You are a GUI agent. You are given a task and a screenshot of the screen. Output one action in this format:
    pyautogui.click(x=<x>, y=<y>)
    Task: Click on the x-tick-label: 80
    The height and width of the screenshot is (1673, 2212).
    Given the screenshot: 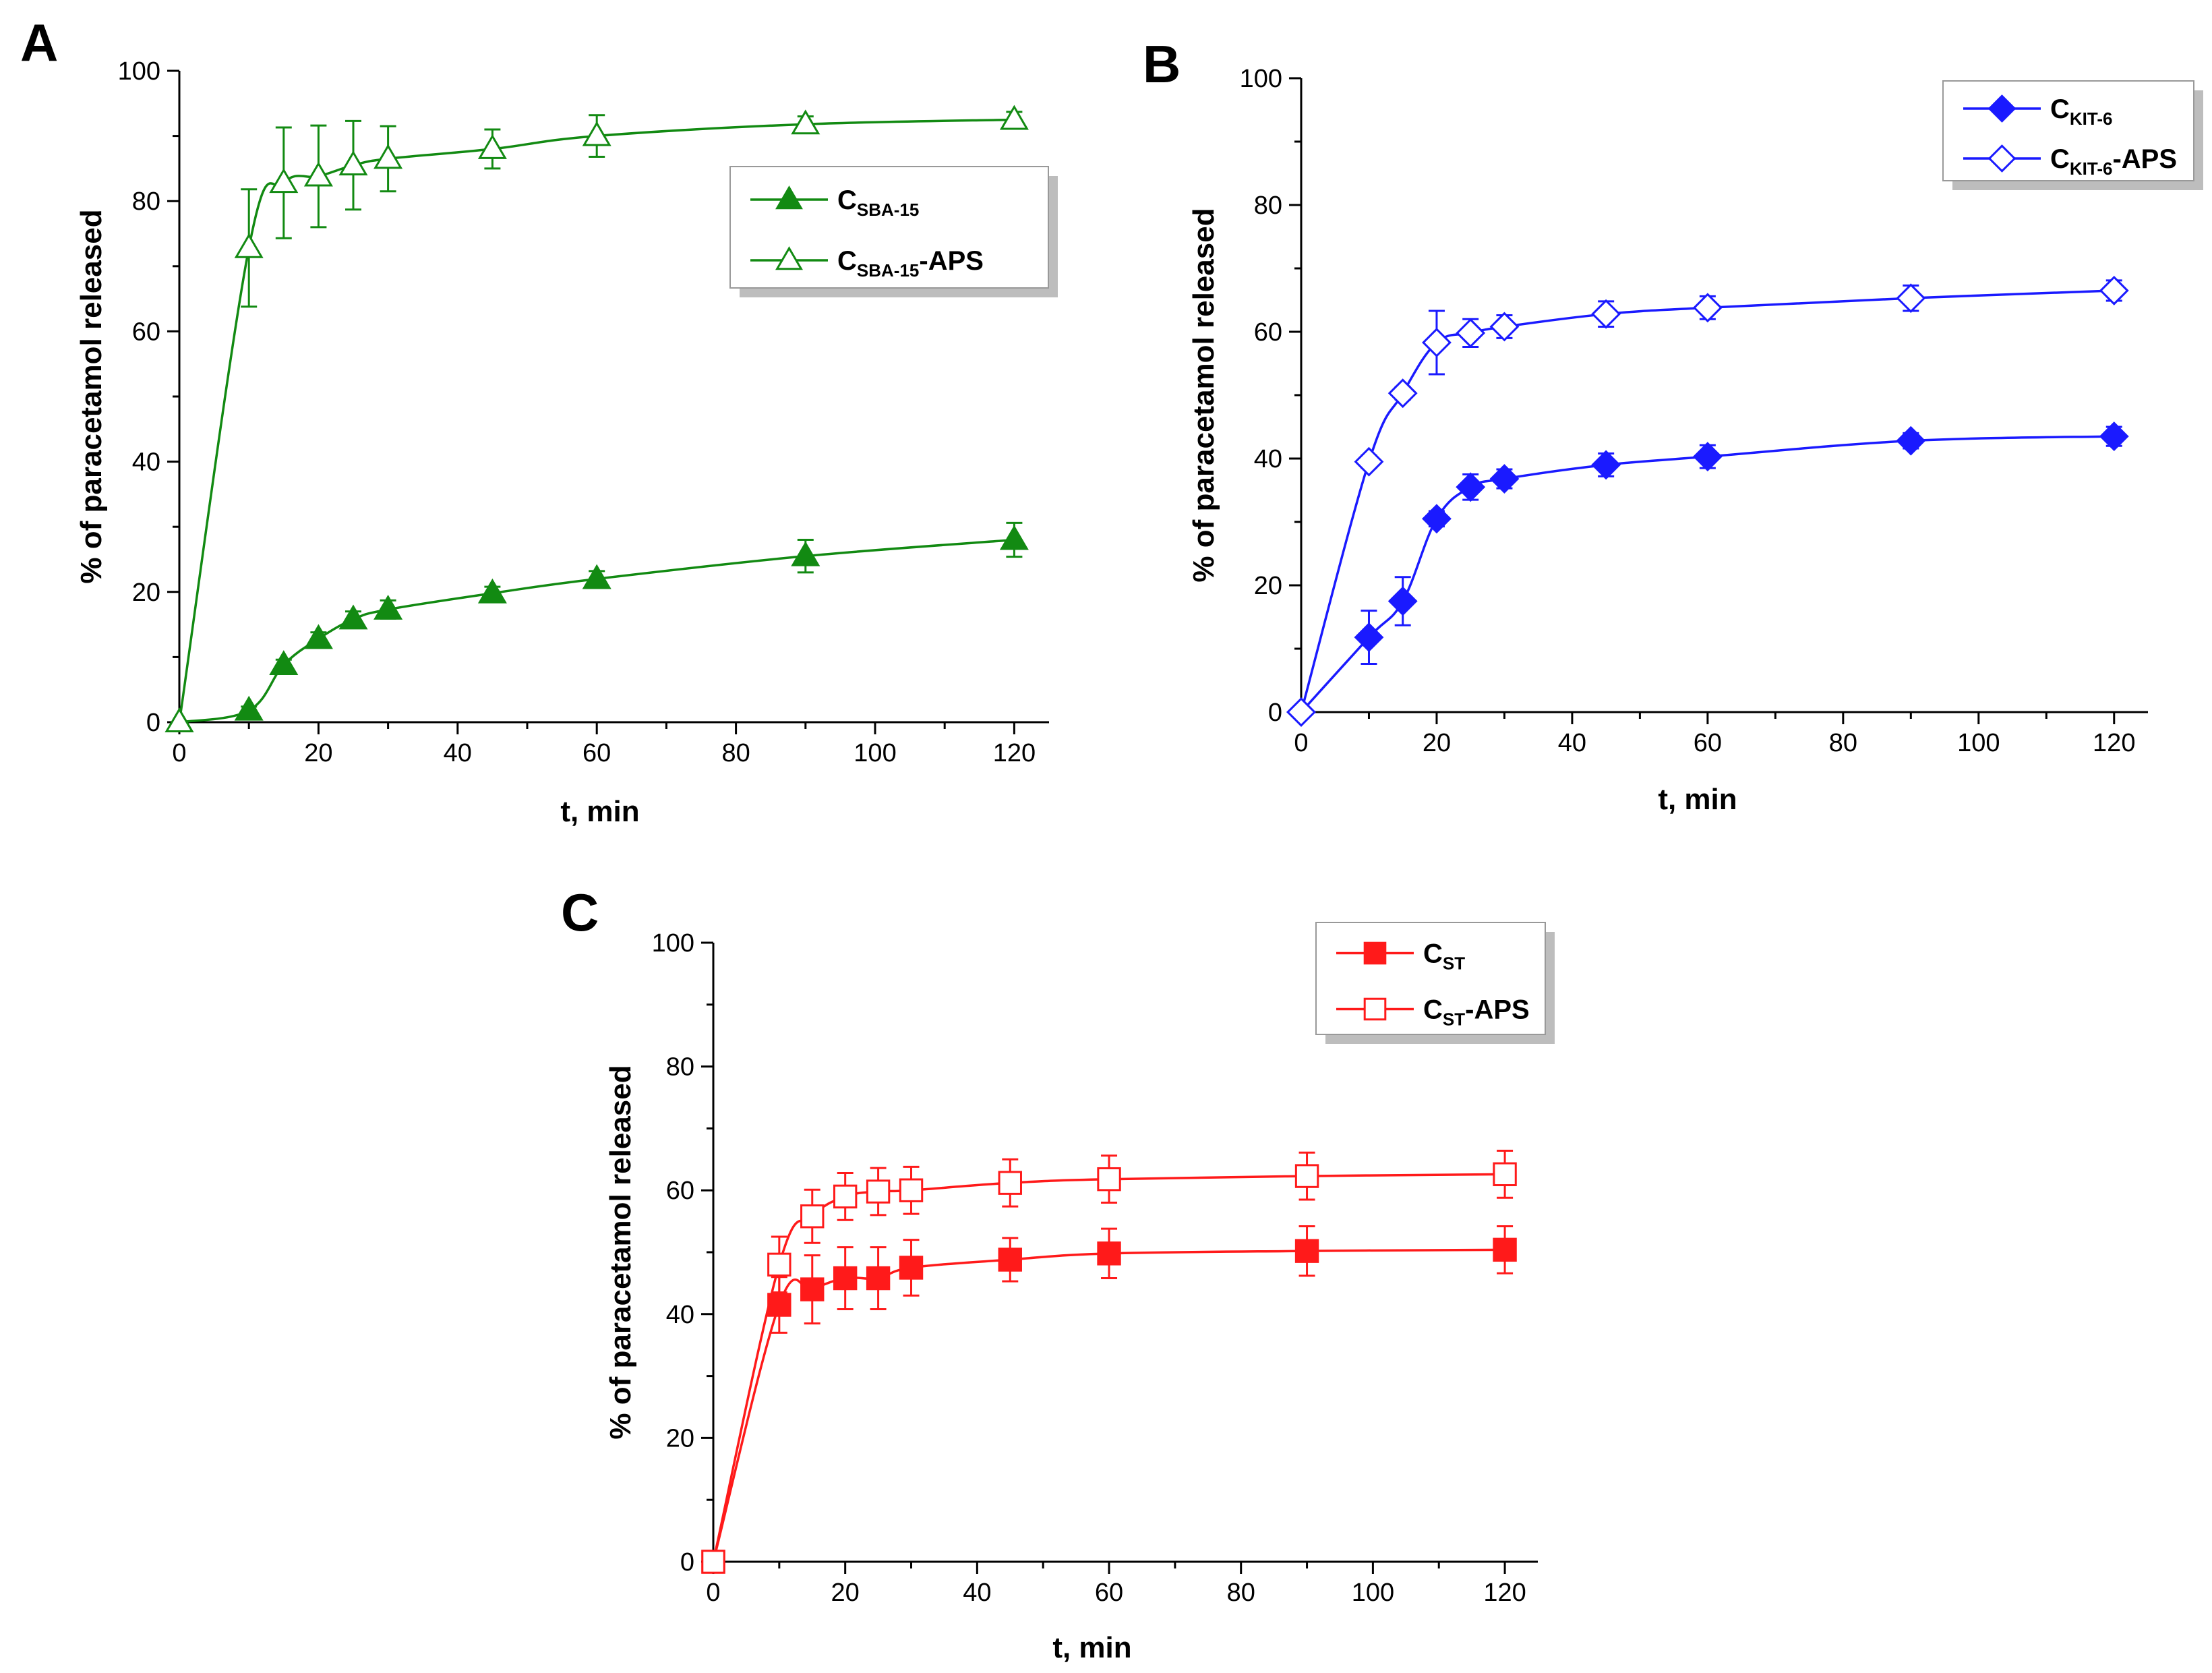 What is the action you would take?
    pyautogui.click(x=736, y=753)
    